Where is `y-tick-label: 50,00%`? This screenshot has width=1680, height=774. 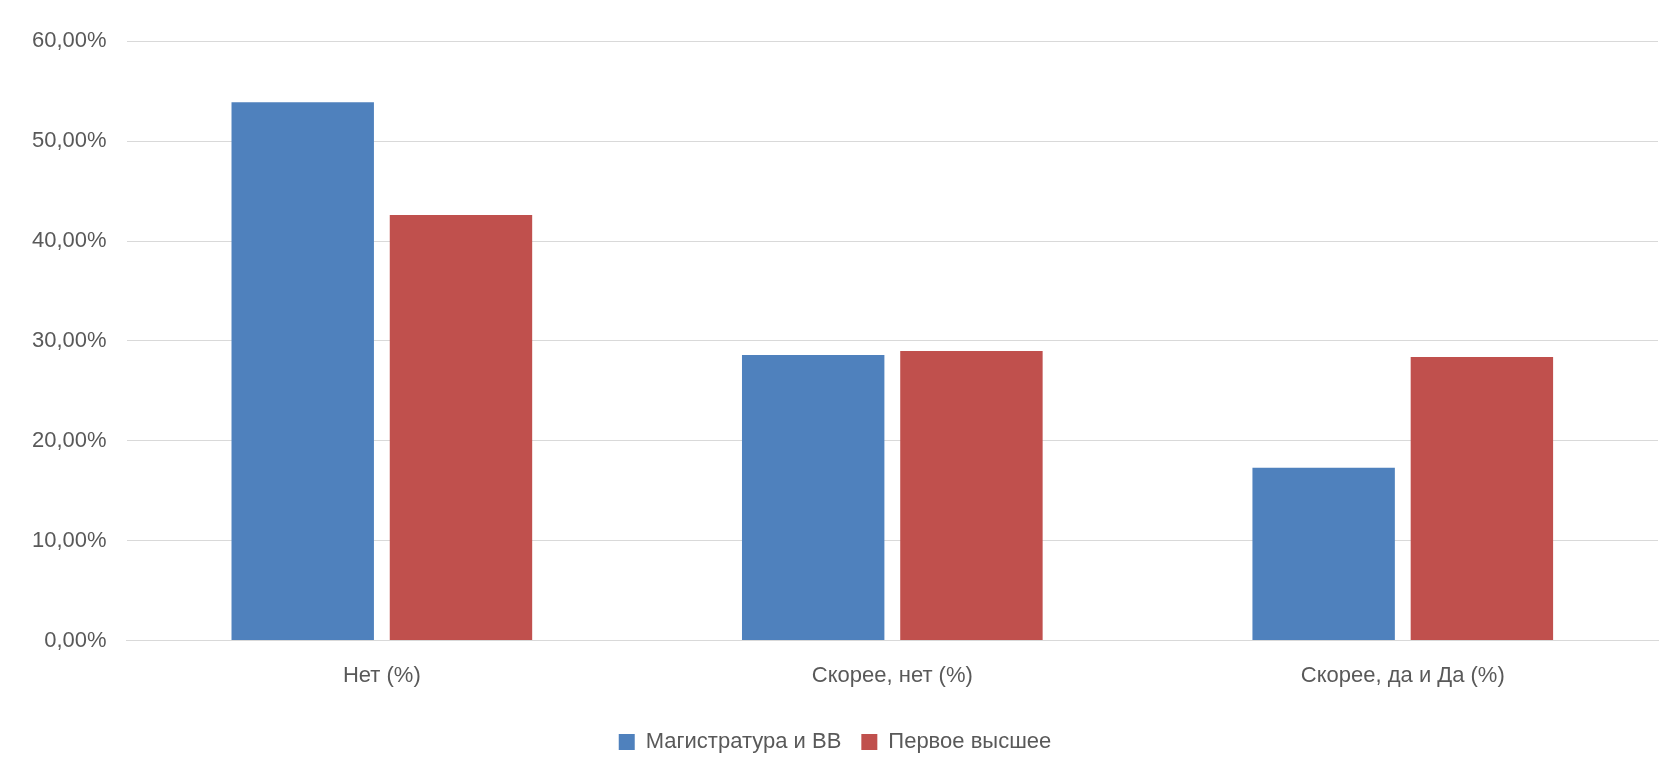
y-tick-label: 50,00% is located at coordinates (69, 140).